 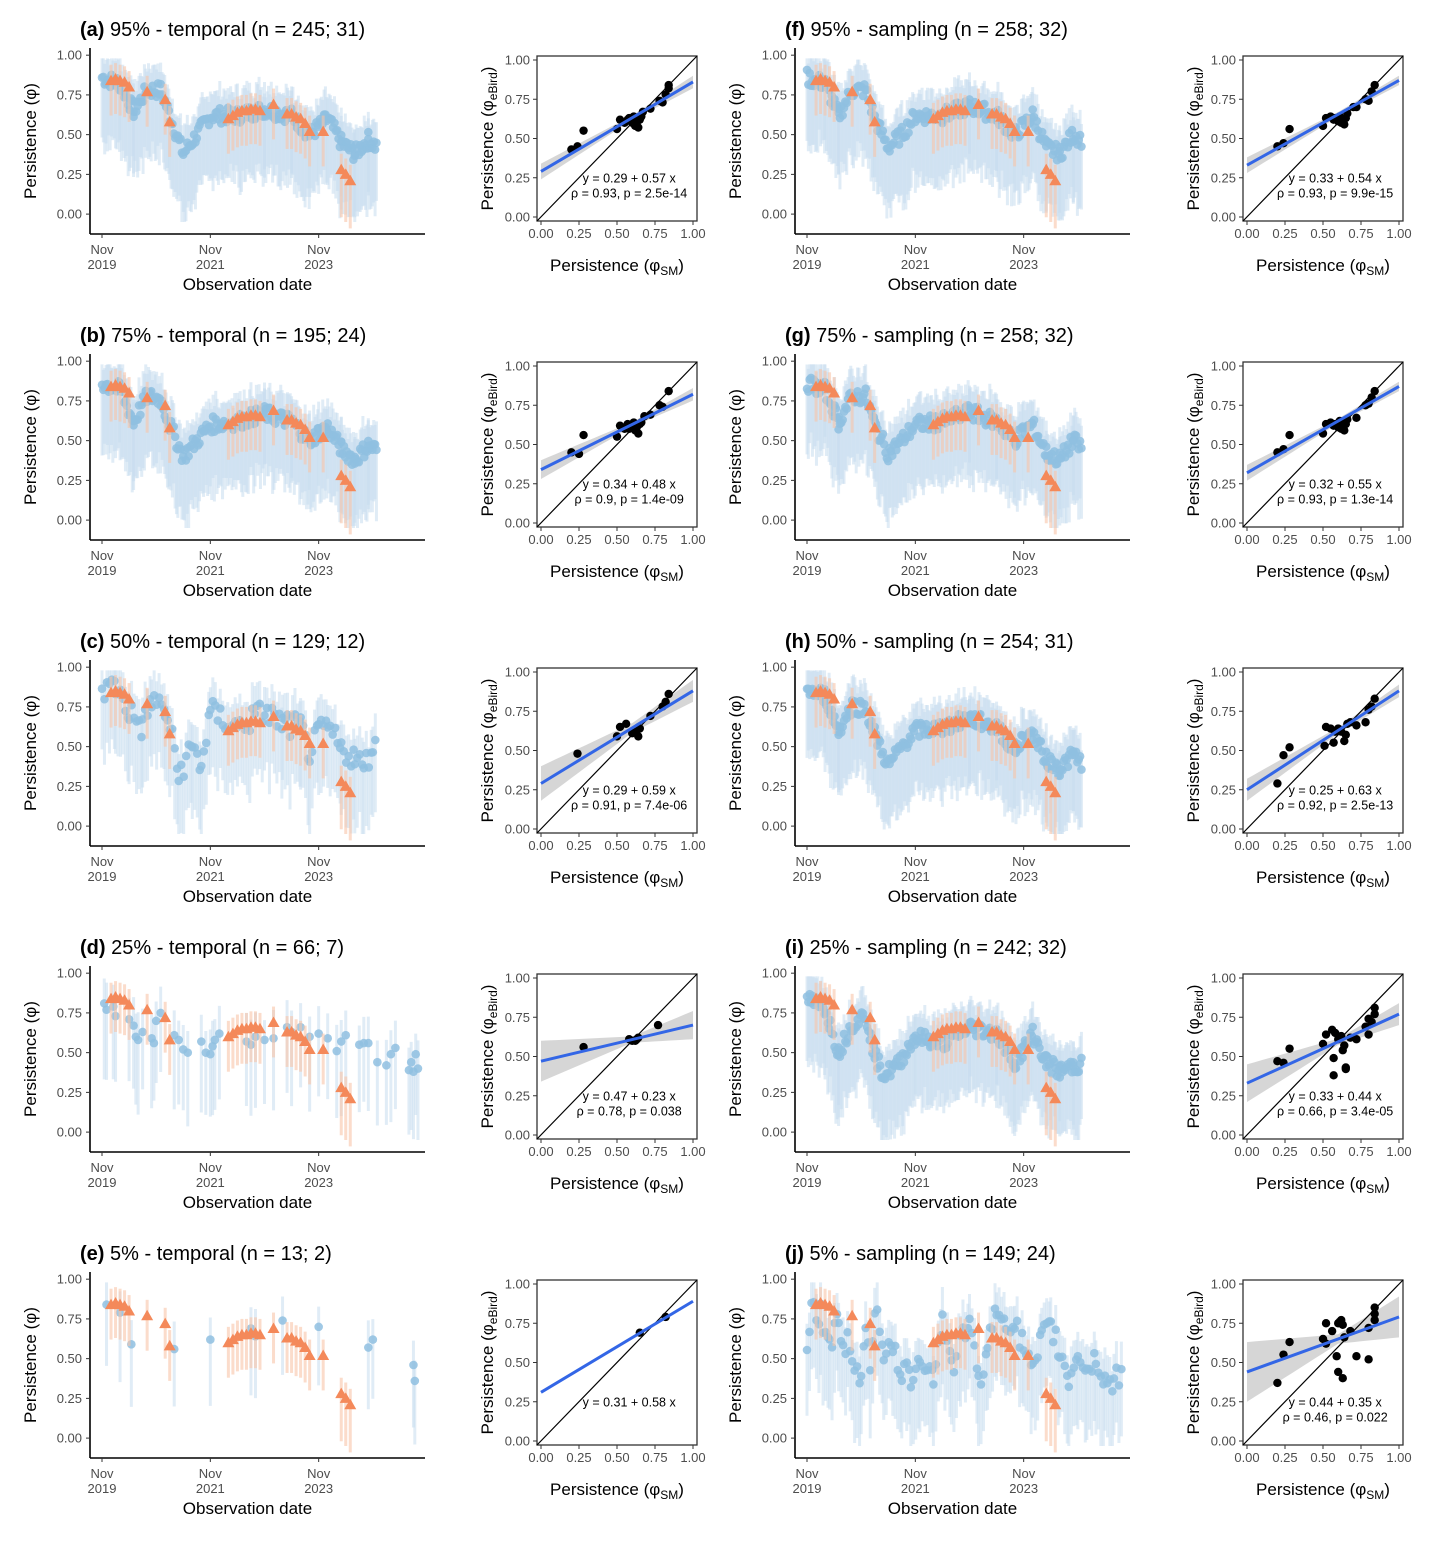 I want to click on y-tick-label: 0.50, so click(x=1223, y=138).